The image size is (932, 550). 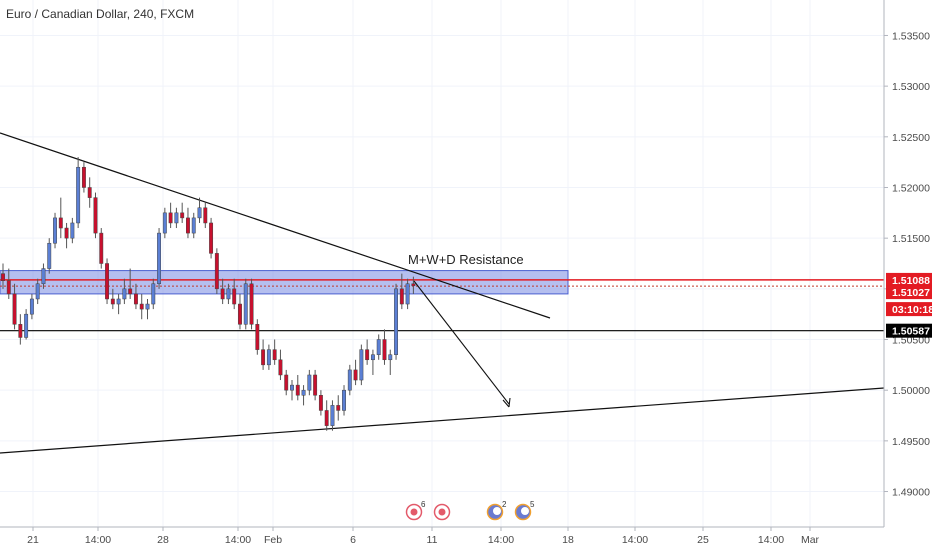 I want to click on level-price-badge, so click(x=909, y=330).